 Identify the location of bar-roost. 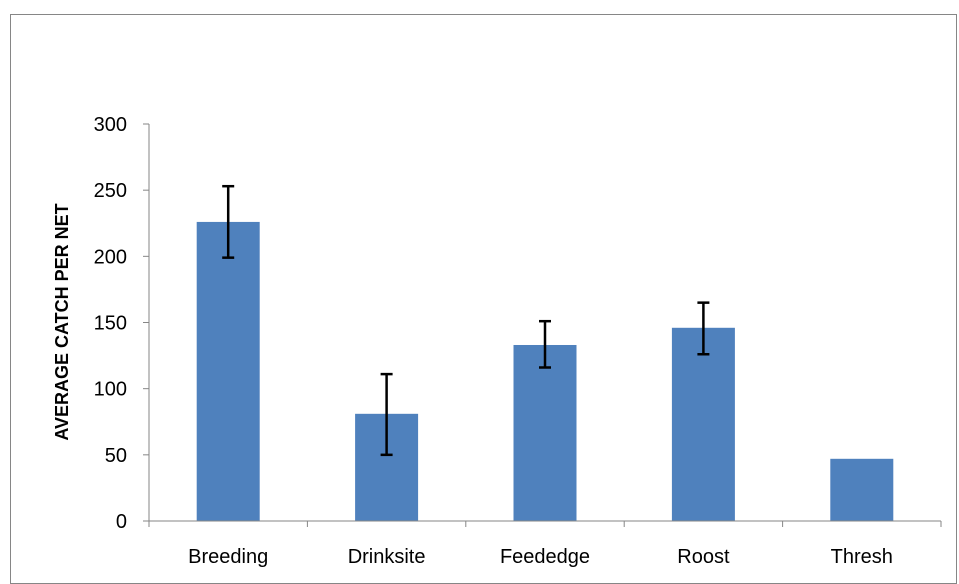
(703, 424).